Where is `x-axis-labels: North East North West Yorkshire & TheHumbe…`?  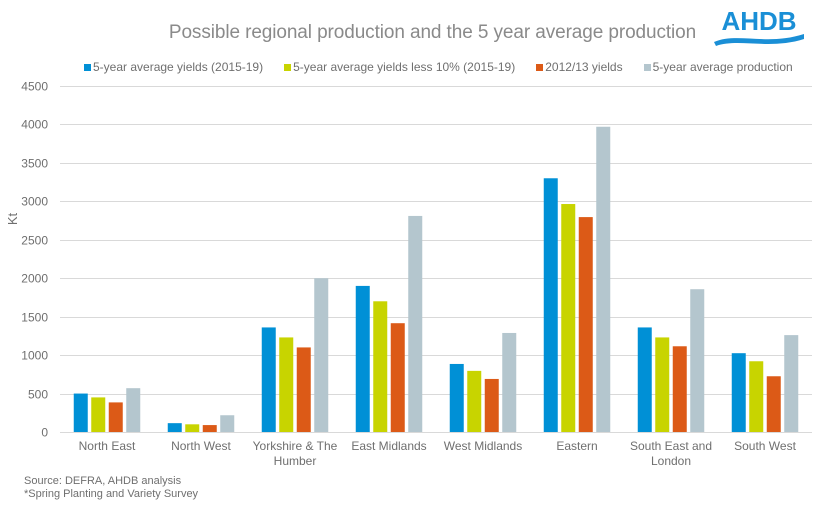 x-axis-labels: North East North West Yorkshire & TheHumbe… is located at coordinates (438, 453).